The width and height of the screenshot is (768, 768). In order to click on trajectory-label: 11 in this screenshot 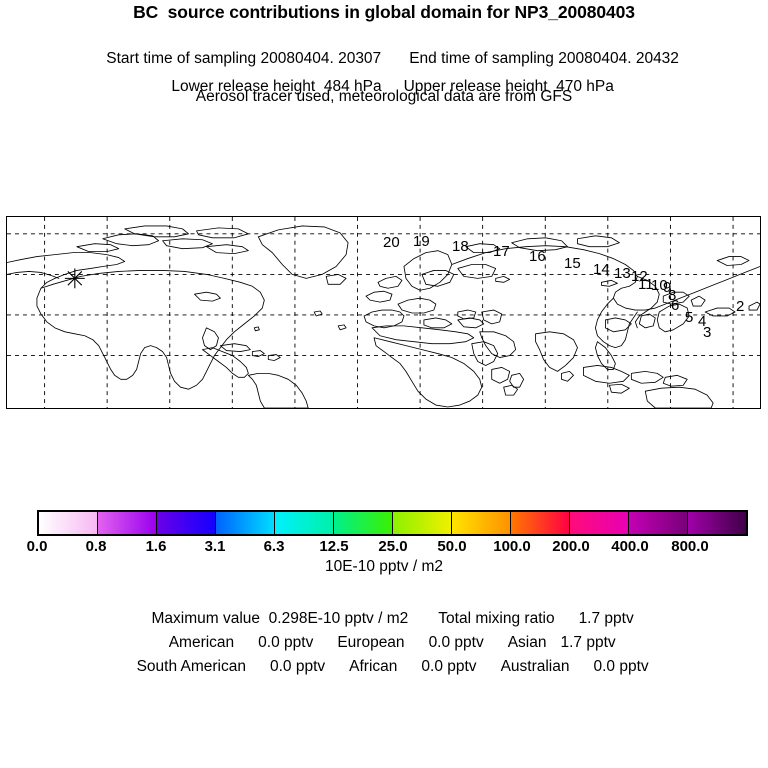, I will do `click(646, 284)`.